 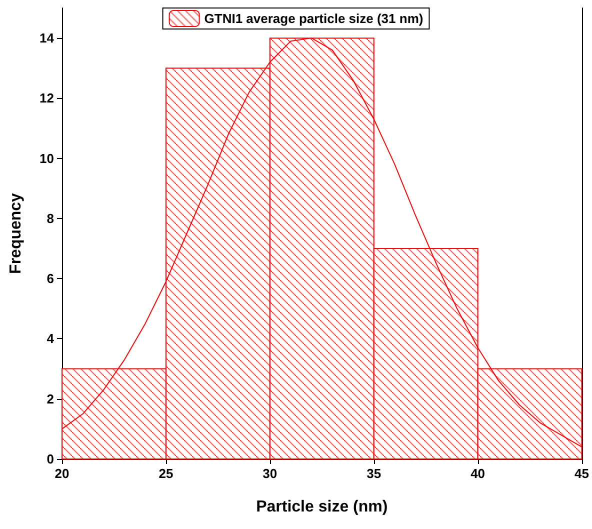 I want to click on x-tick-label: 30, so click(x=270, y=473).